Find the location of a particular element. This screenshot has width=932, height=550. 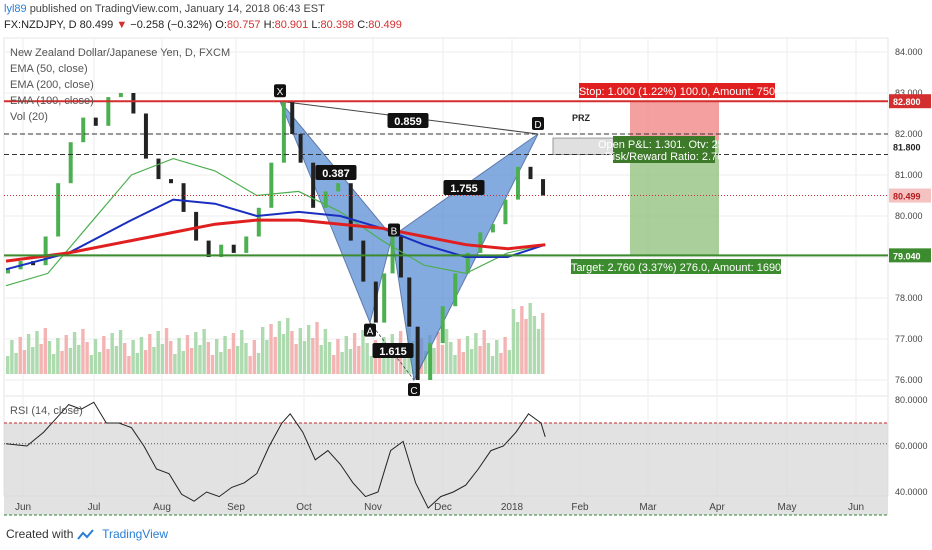

author-link: lyl89 is located at coordinates (15, 9).